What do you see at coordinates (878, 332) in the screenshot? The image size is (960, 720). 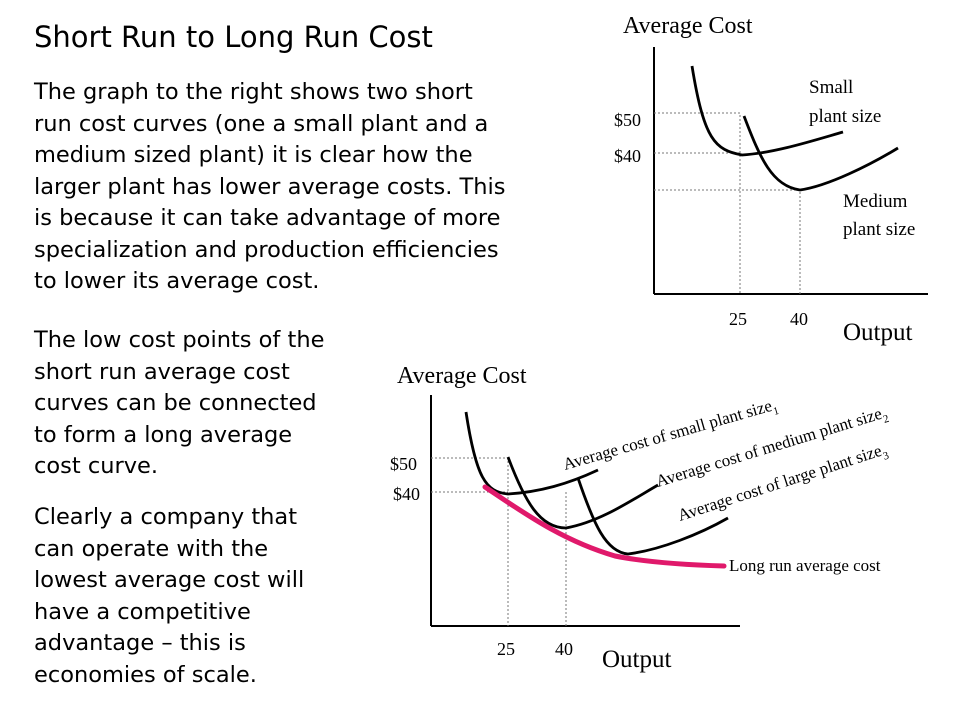 I see `chart1-xlabel: Output` at bounding box center [878, 332].